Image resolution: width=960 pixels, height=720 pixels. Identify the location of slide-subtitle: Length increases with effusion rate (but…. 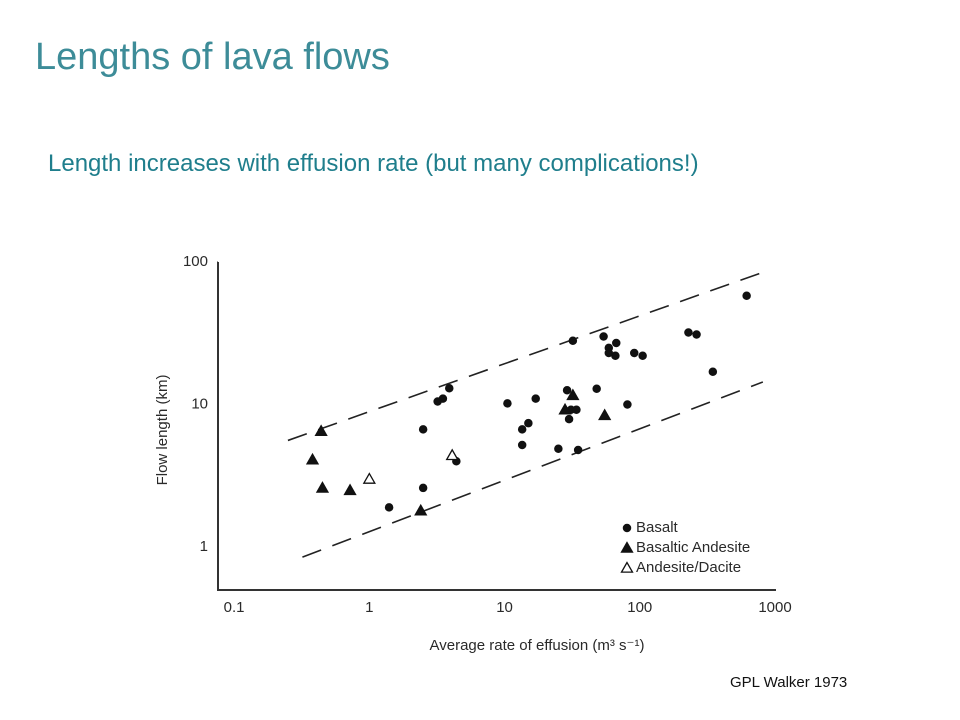
(373, 163).